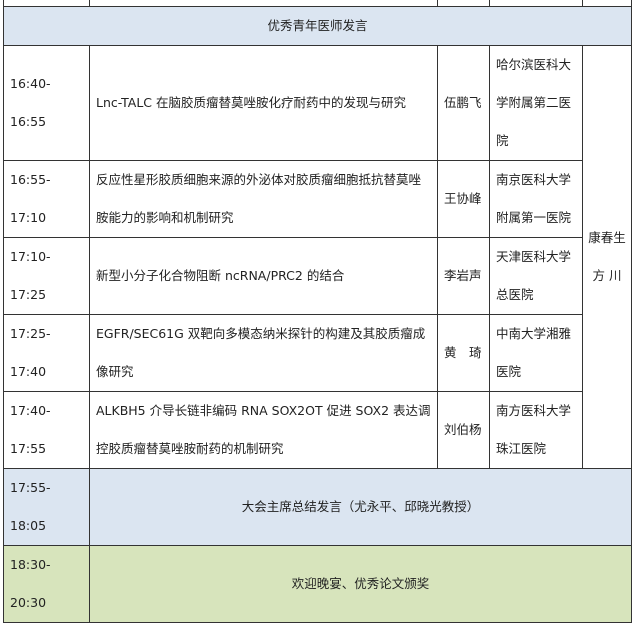 The width and height of the screenshot is (636, 623). I want to click on institution: 南京医科大学 附属第一医院, so click(536, 199).